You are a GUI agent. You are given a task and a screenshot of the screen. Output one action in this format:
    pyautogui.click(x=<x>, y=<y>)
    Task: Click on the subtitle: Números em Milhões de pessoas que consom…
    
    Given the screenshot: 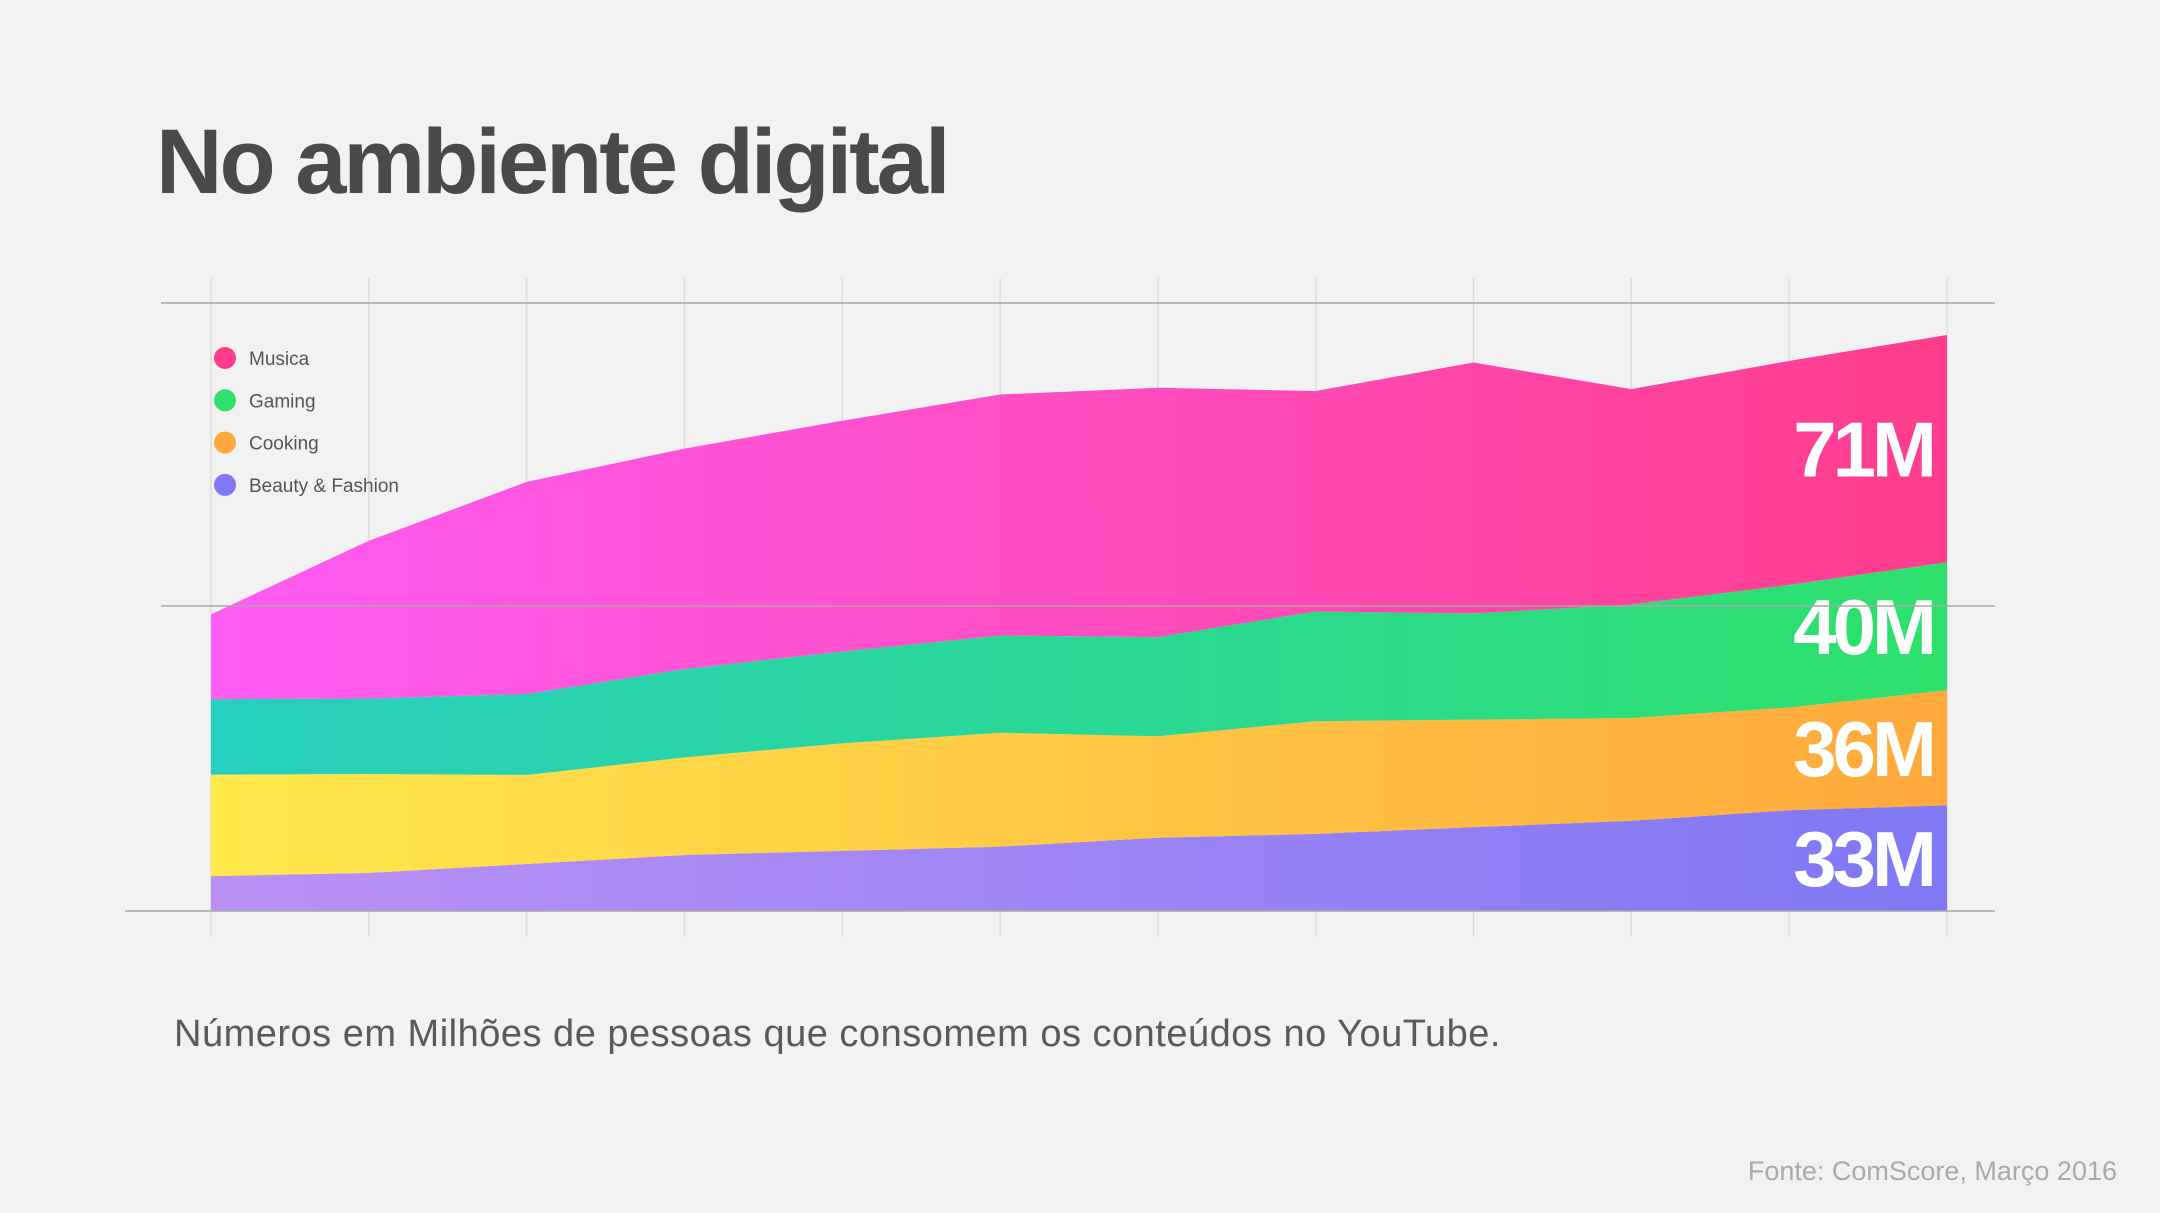 What is the action you would take?
    pyautogui.click(x=837, y=1034)
    